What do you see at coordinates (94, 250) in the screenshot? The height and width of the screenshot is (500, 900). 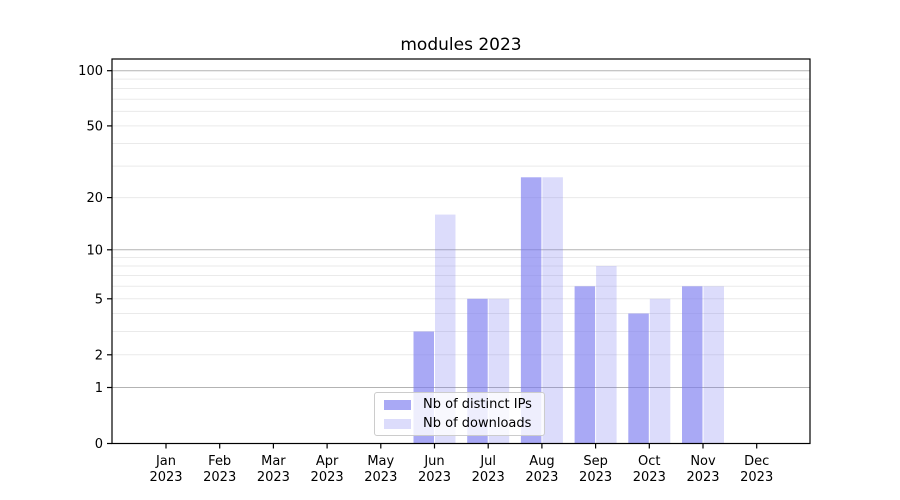 I see `y-tick-label-10: 10` at bounding box center [94, 250].